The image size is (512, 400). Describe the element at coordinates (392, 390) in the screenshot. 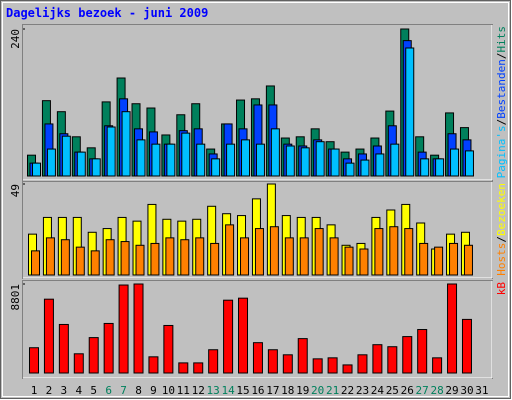

I see `x-tick-label: 25` at that location.